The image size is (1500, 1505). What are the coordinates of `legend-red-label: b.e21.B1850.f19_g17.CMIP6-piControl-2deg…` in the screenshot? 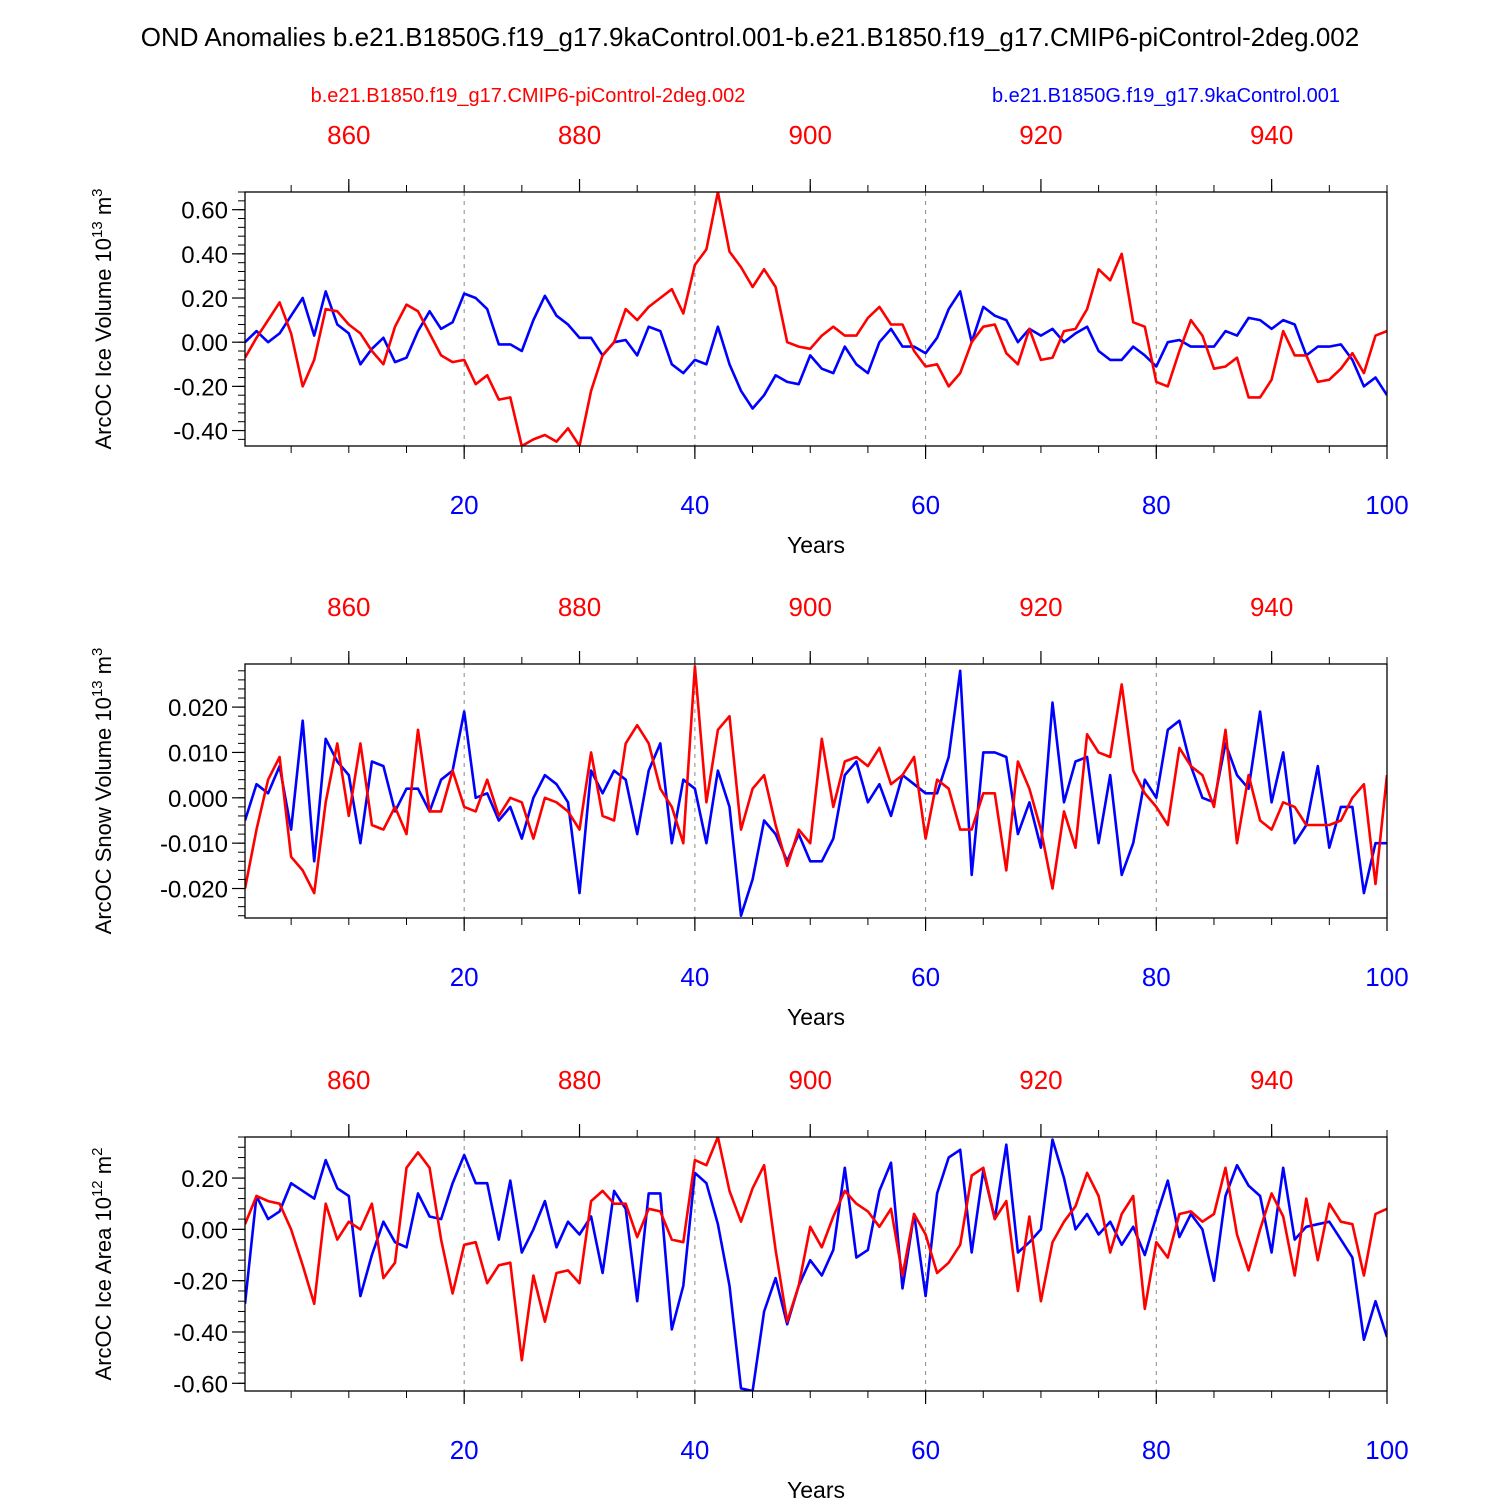 It's located at (528, 96).